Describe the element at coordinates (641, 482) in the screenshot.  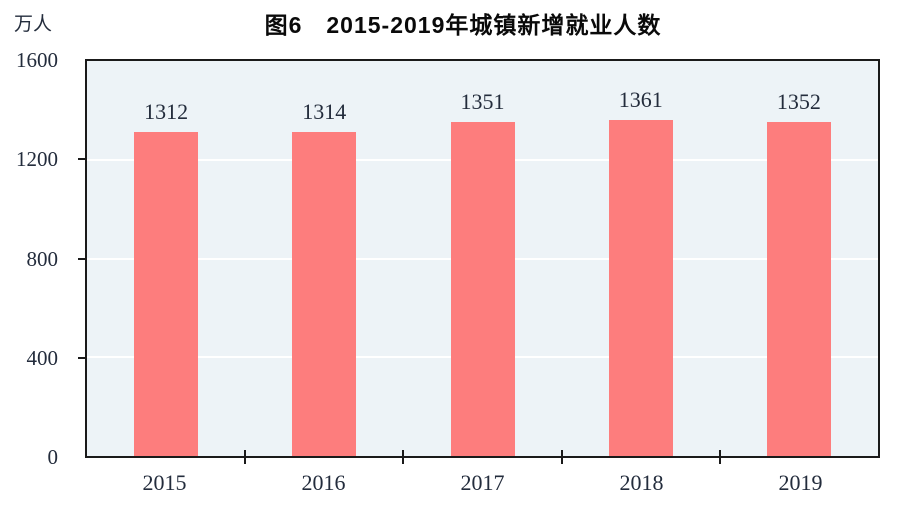
I see `x-axis-label-2018: 2018` at that location.